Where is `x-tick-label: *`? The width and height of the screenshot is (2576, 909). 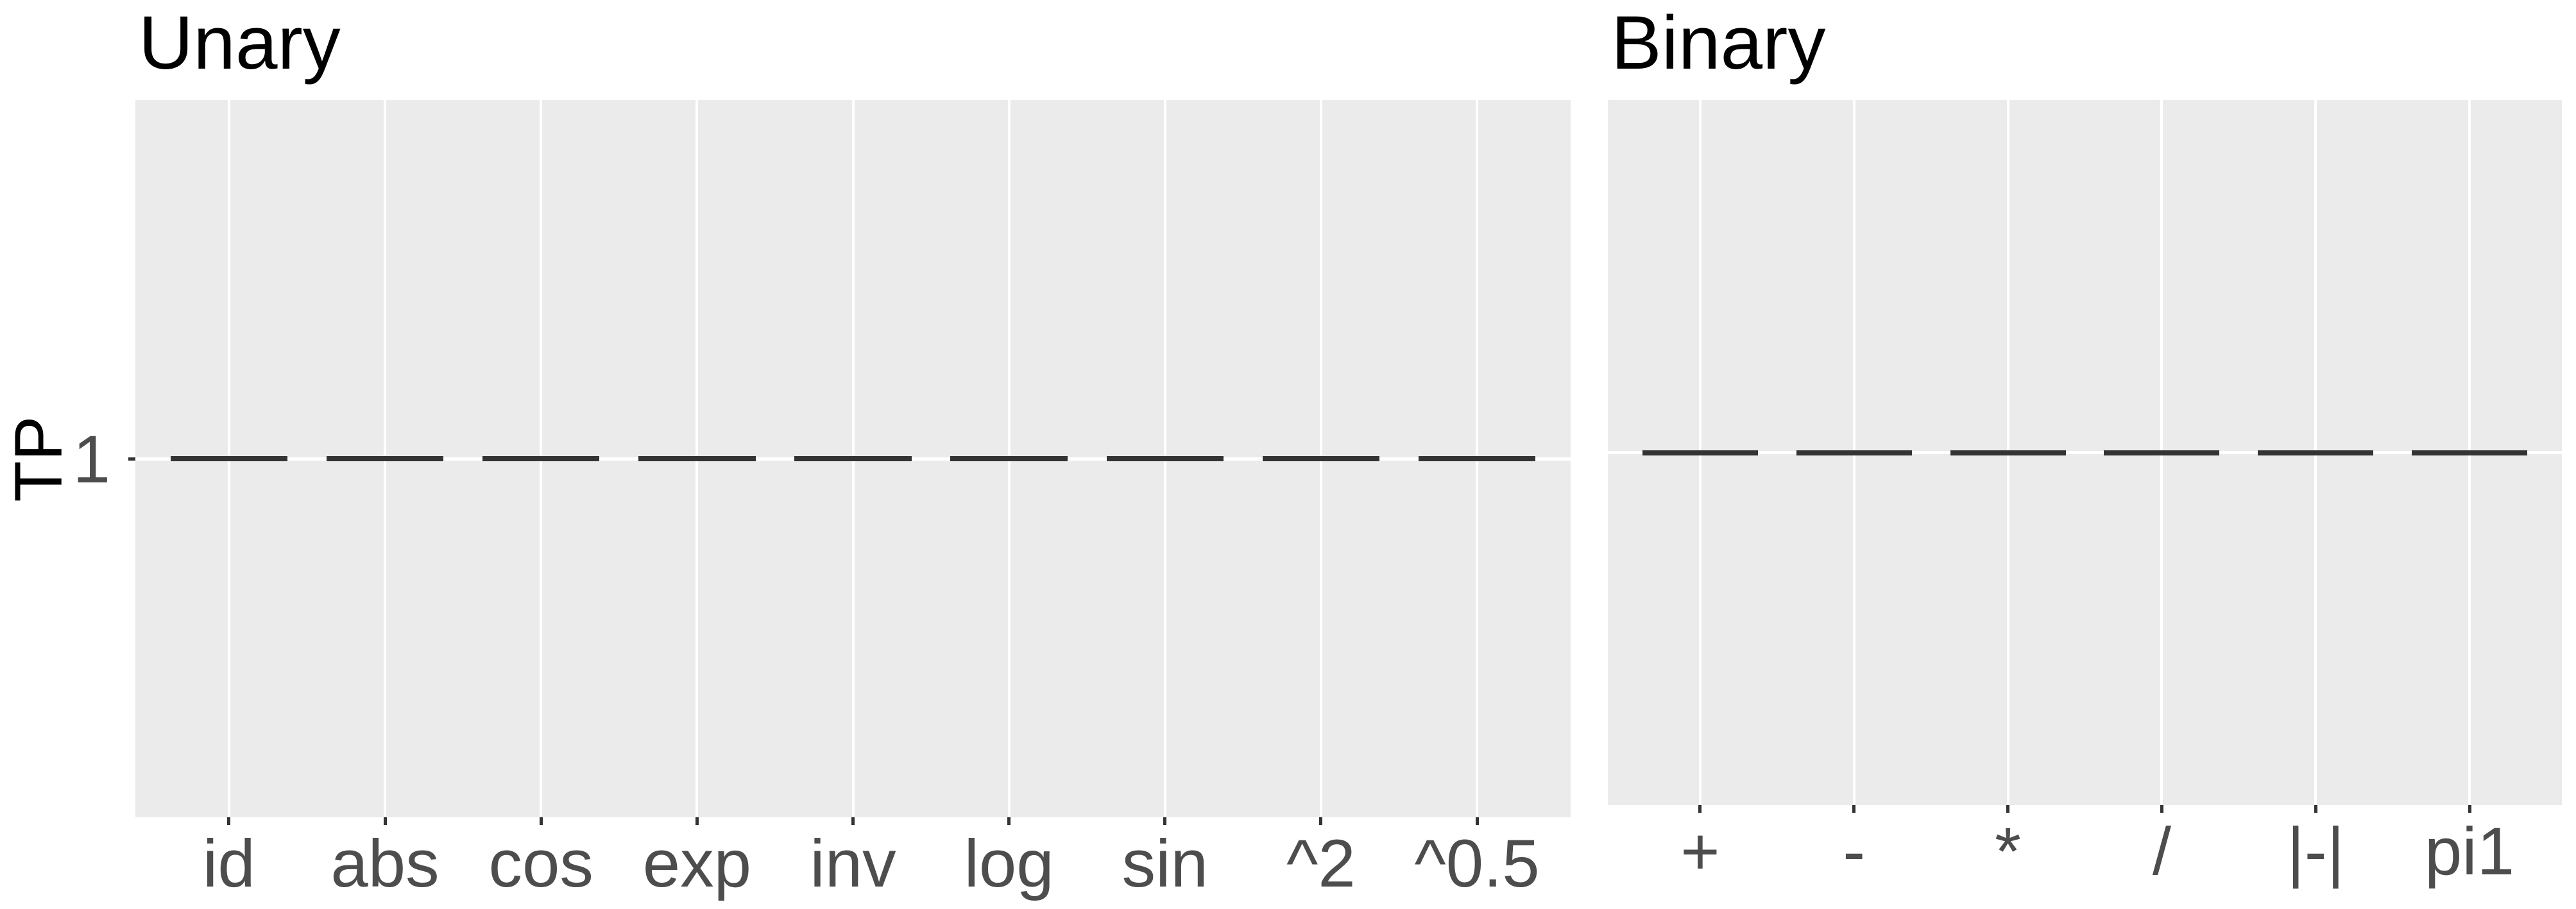 x-tick-label: * is located at coordinates (2008, 851).